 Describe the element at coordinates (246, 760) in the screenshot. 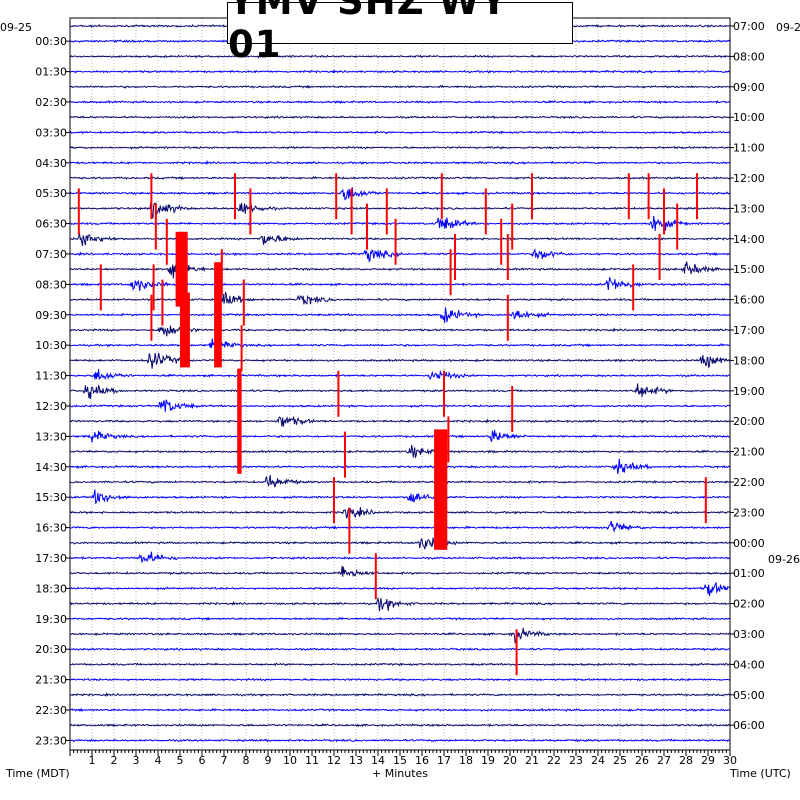

I see `x-tick-label: 8` at that location.